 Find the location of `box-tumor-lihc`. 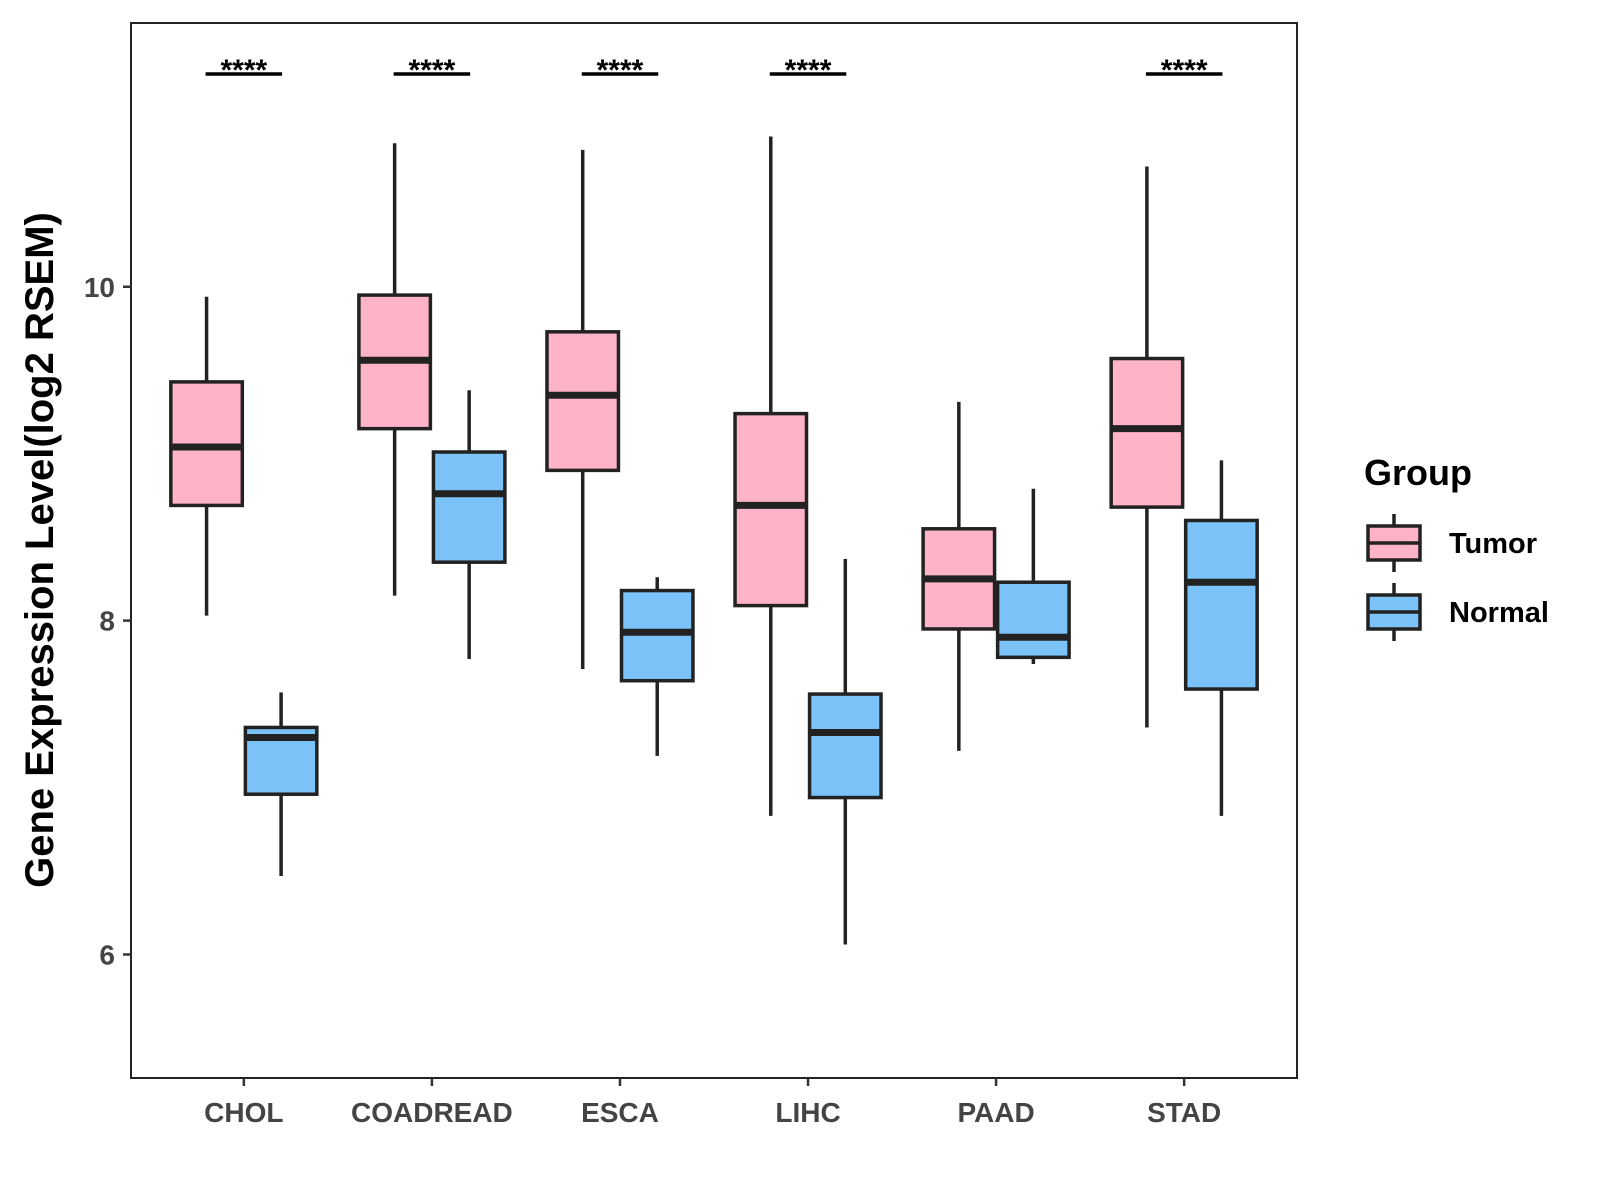

box-tumor-lihc is located at coordinates (771, 476).